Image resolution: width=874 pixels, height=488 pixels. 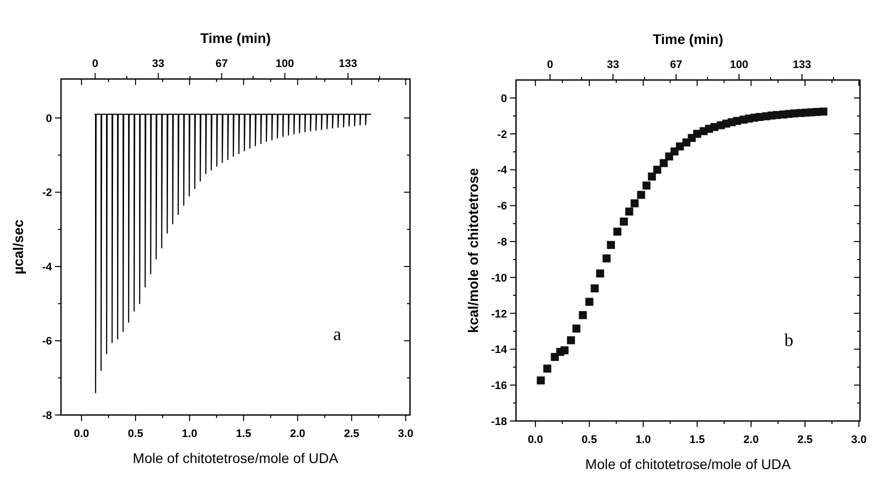 What do you see at coordinates (18, 246) in the screenshot?
I see `y-axis-title: µcal/sec` at bounding box center [18, 246].